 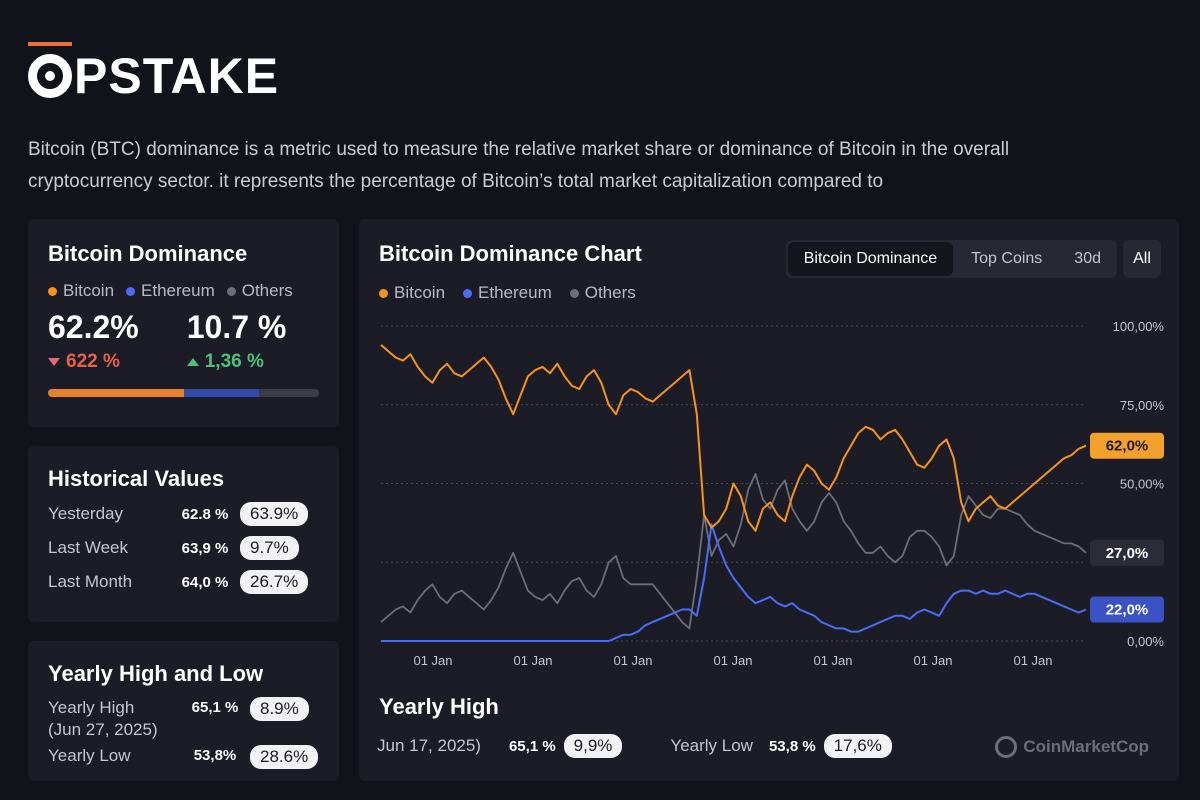 I want to click on chart-tab-group: Bitcoin Dominance Top Coins 30d, so click(x=951, y=259).